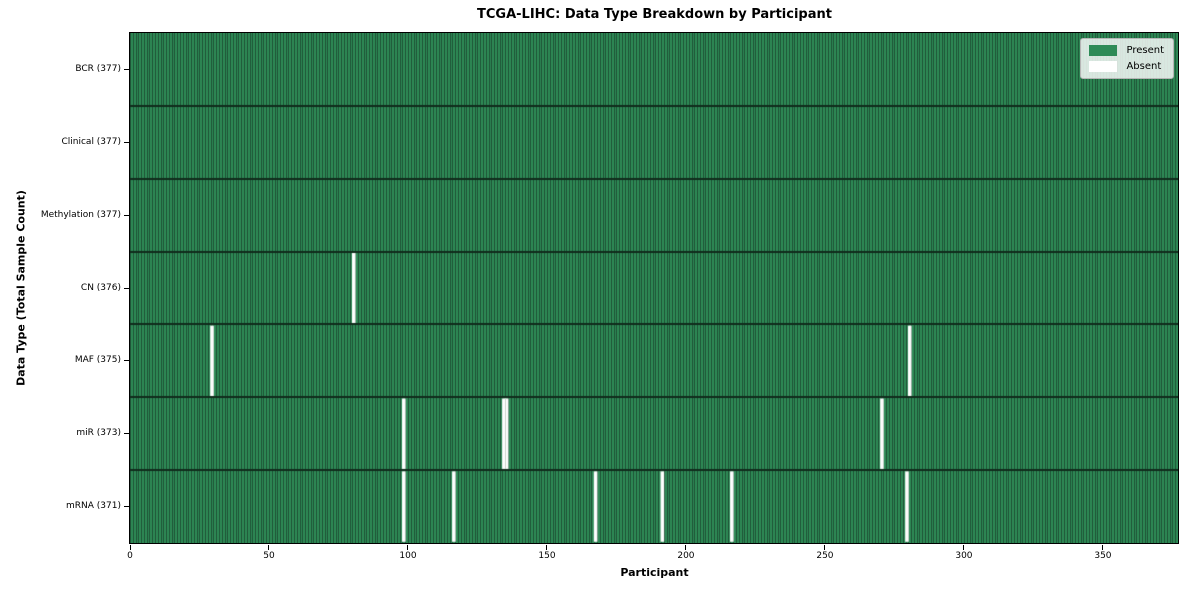 This screenshot has width=1200, height=600. Describe the element at coordinates (91, 141) in the screenshot. I see `y-tick-label: Clinical (377)` at that location.